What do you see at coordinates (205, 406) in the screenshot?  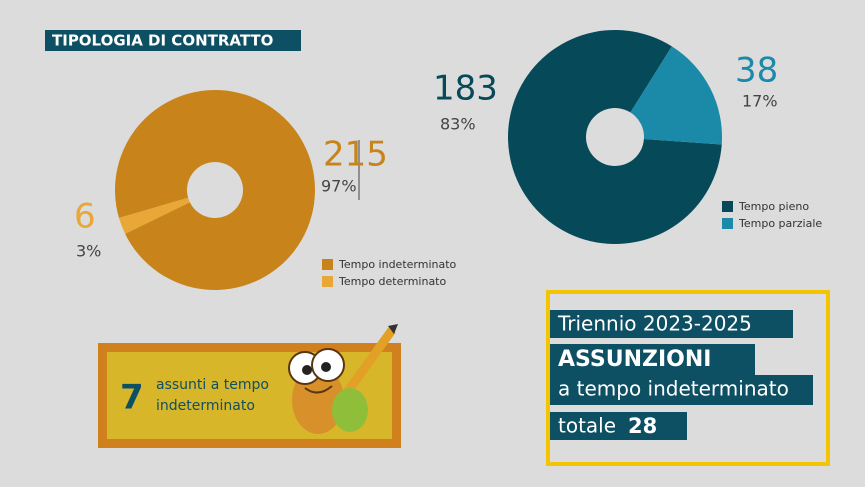 I see `callout-line: indeterminato` at bounding box center [205, 406].